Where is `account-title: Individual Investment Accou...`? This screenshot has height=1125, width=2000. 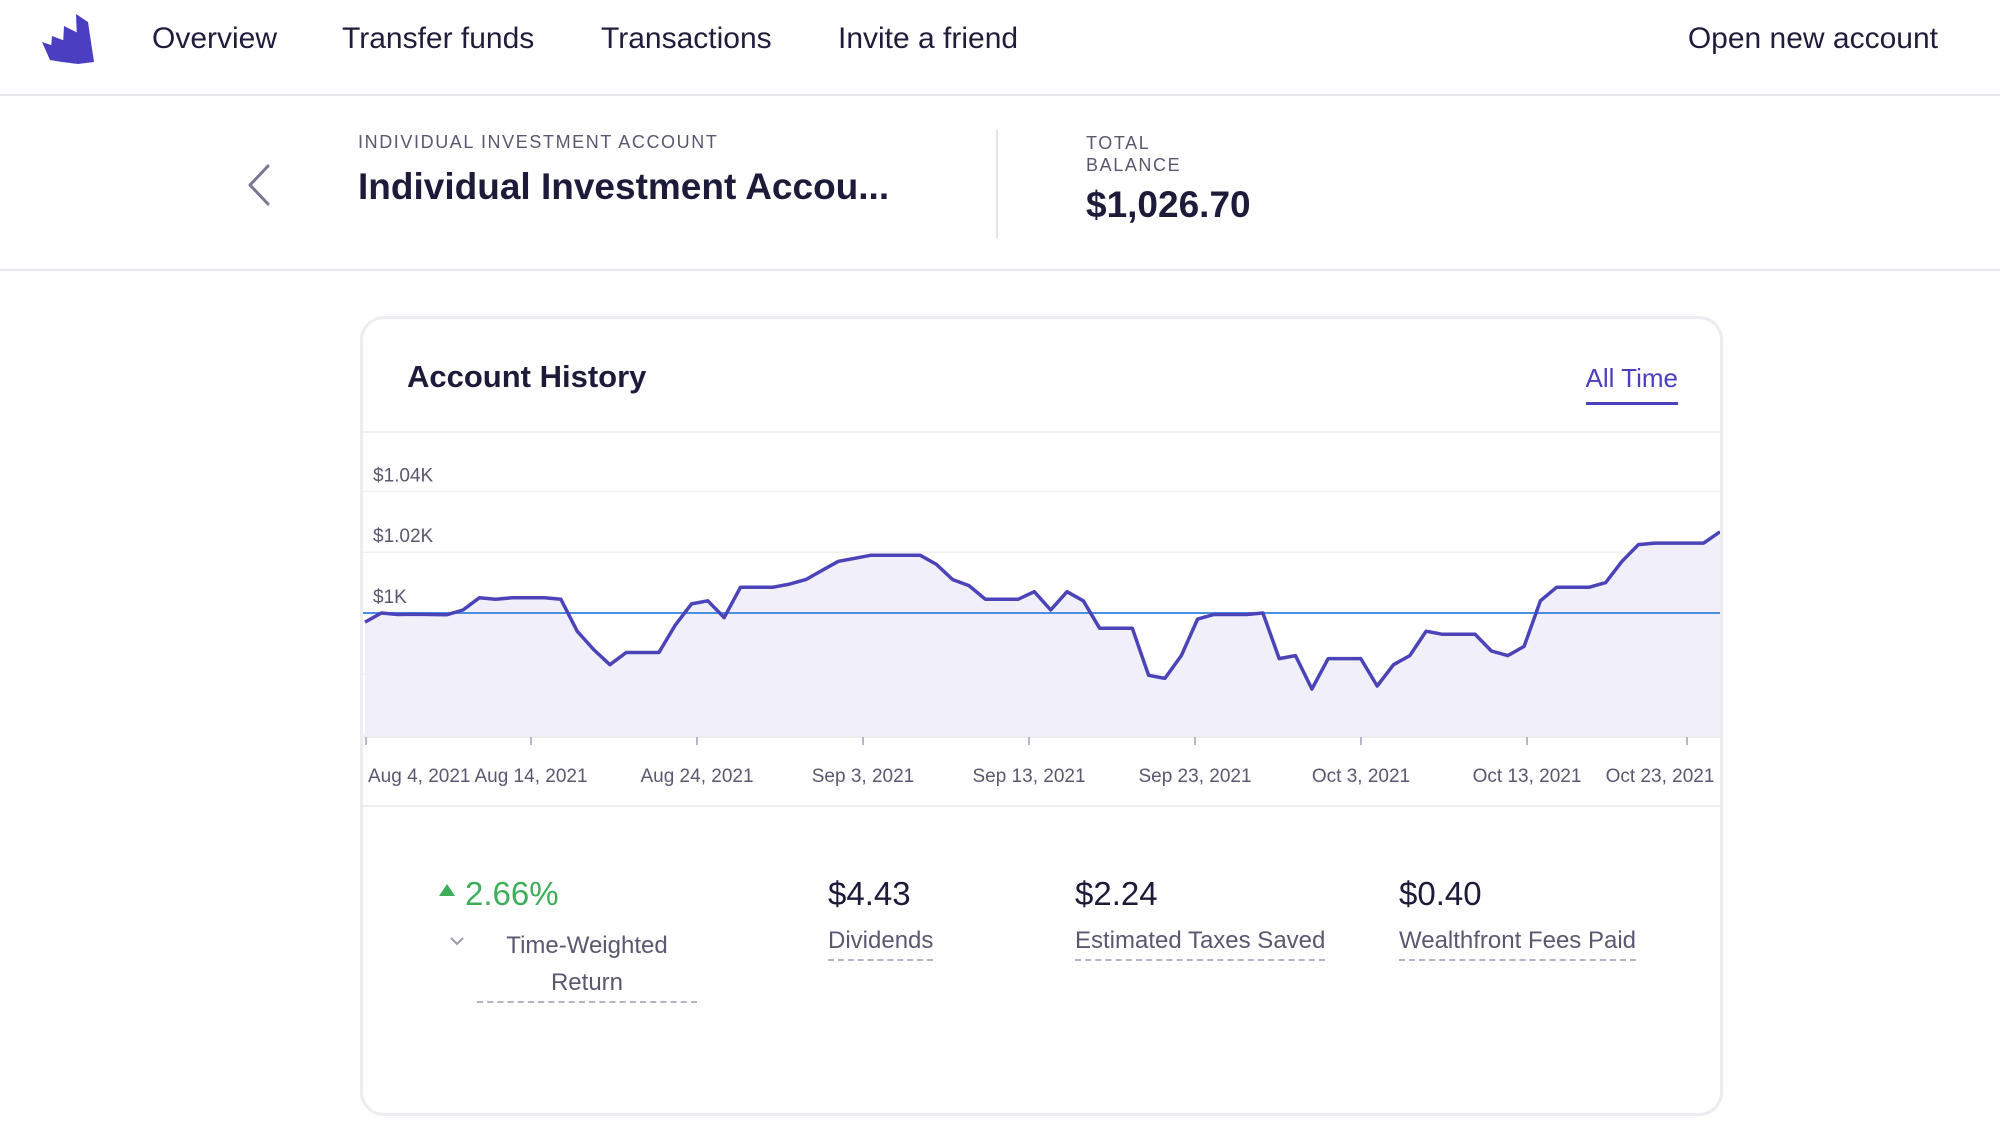 account-title: Individual Investment Accou... is located at coordinates (624, 186).